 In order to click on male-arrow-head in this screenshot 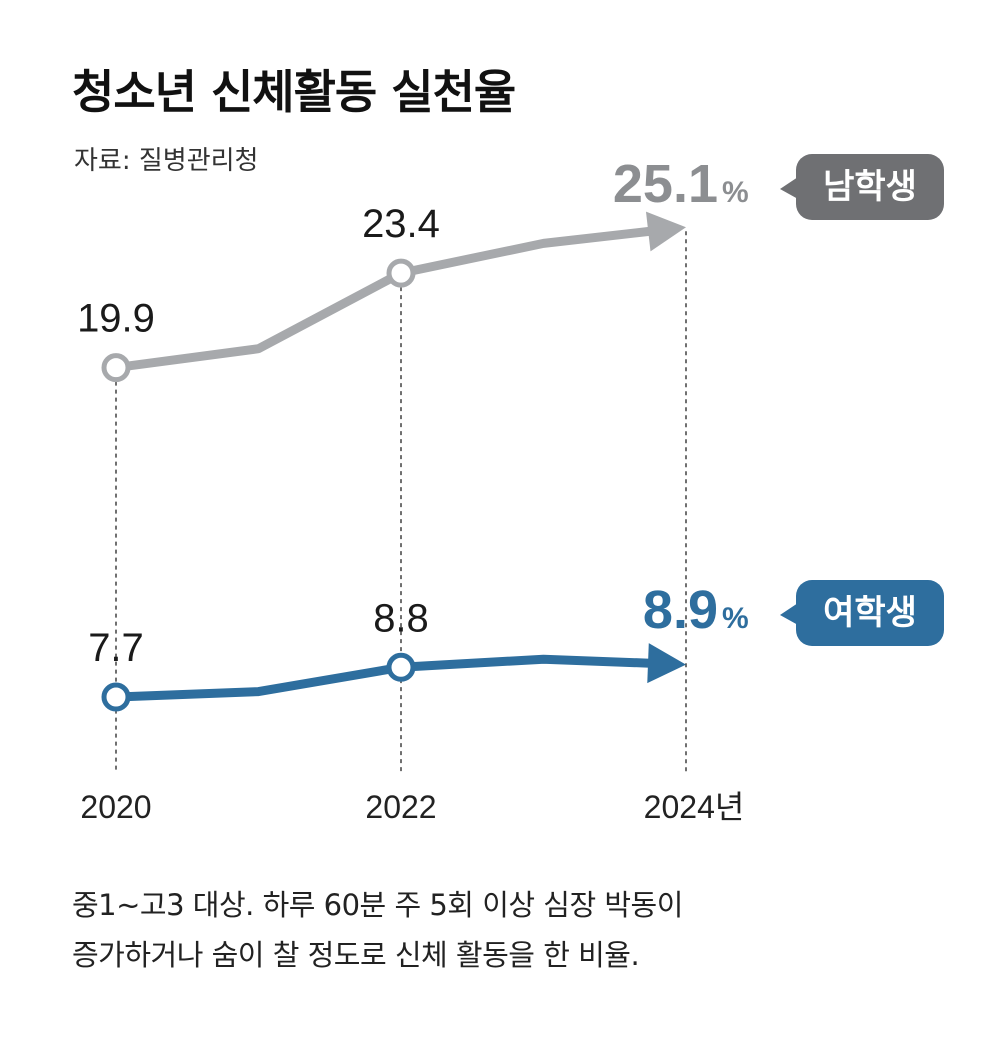, I will do `click(665, 231)`.